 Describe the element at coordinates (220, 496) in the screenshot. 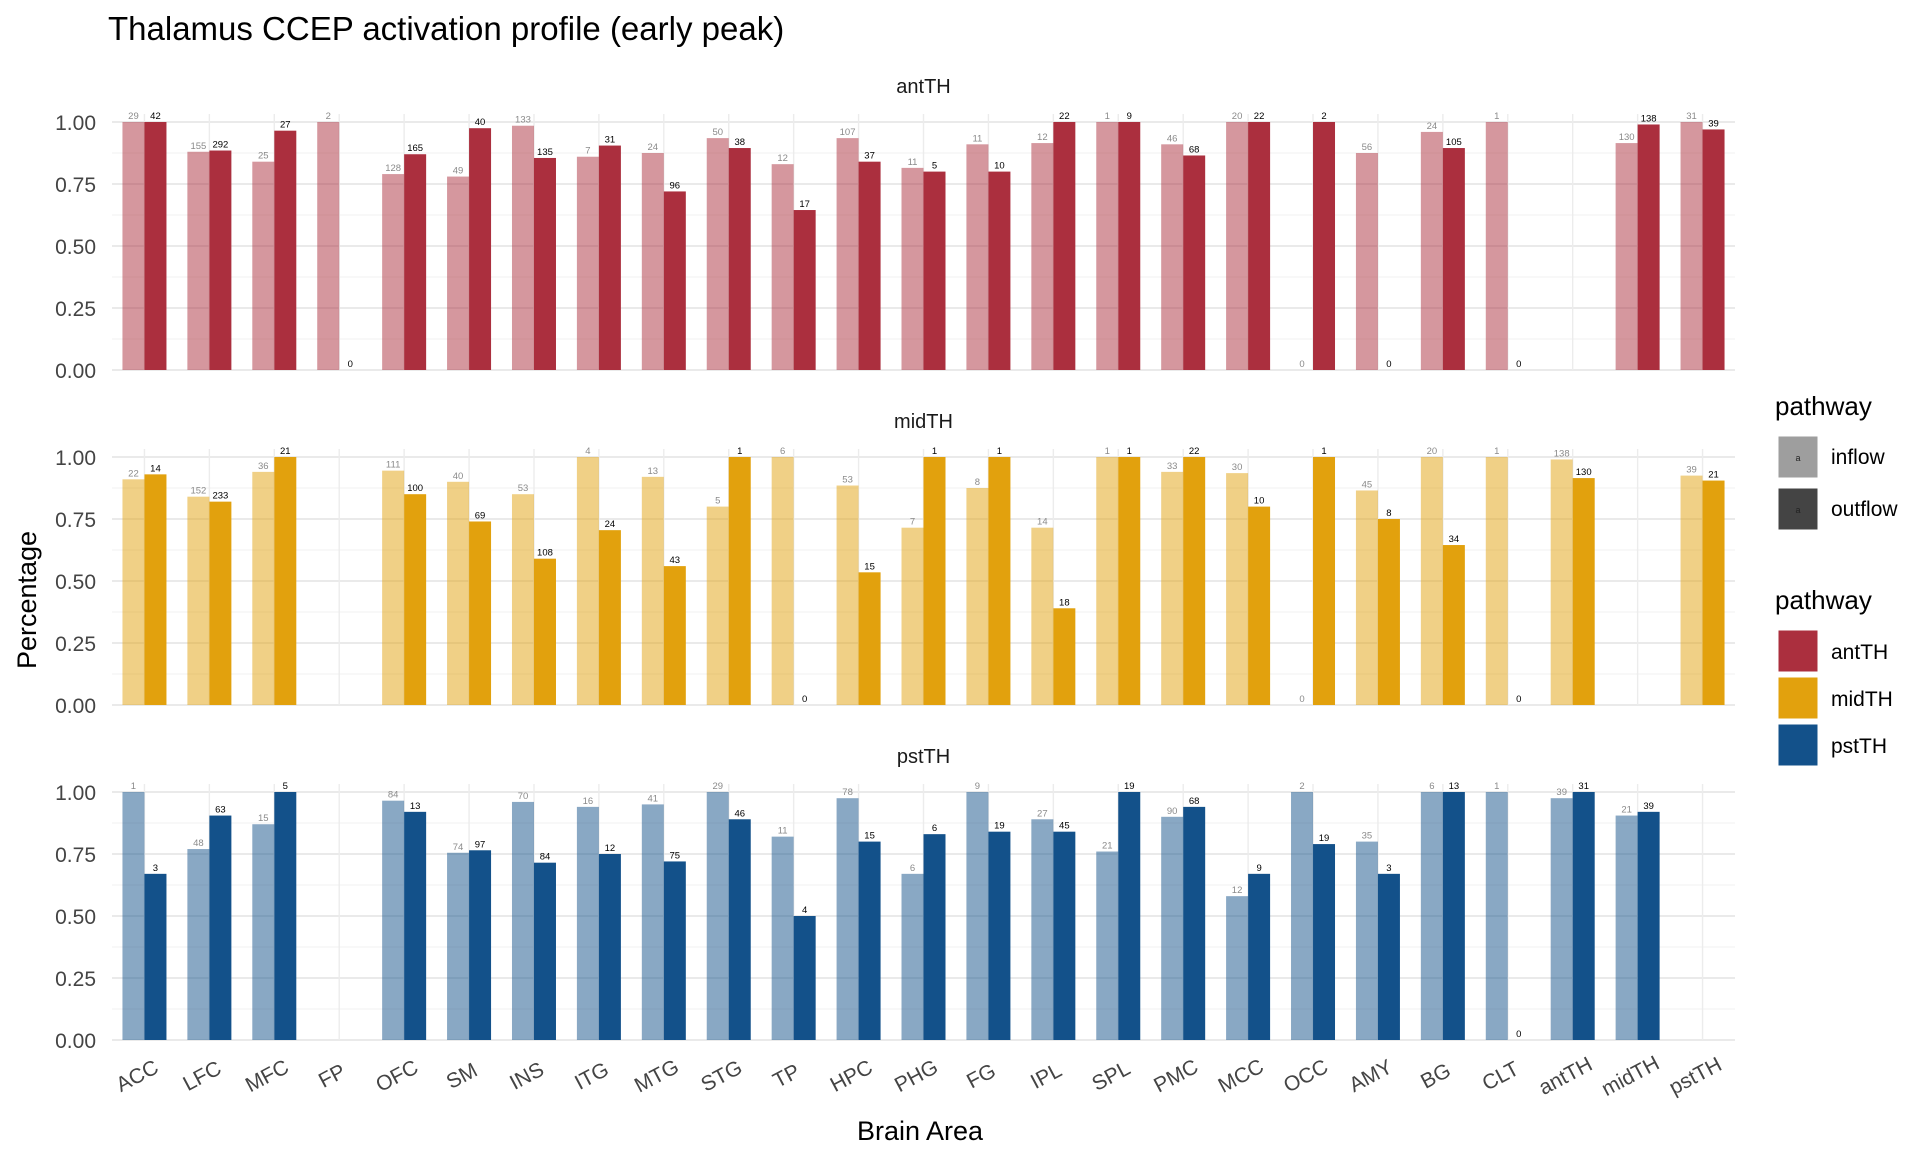

I see `outflow-count-label: 233` at that location.